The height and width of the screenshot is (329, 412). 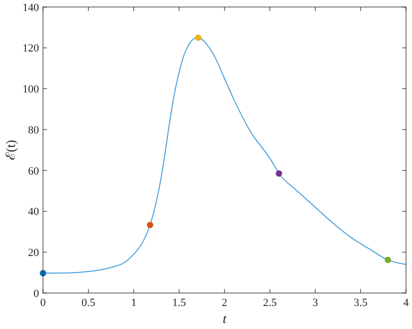 What do you see at coordinates (34, 171) in the screenshot?
I see `y-tick-label: 60` at bounding box center [34, 171].